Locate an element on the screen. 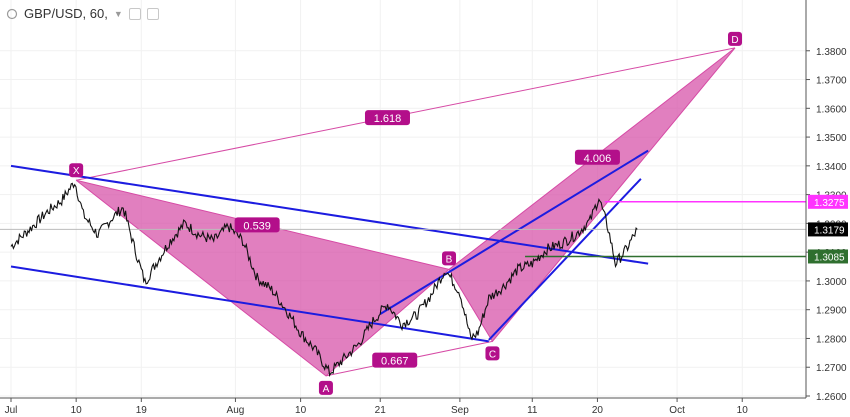 The height and width of the screenshot is (417, 850). point-label-text: D is located at coordinates (734, 40).